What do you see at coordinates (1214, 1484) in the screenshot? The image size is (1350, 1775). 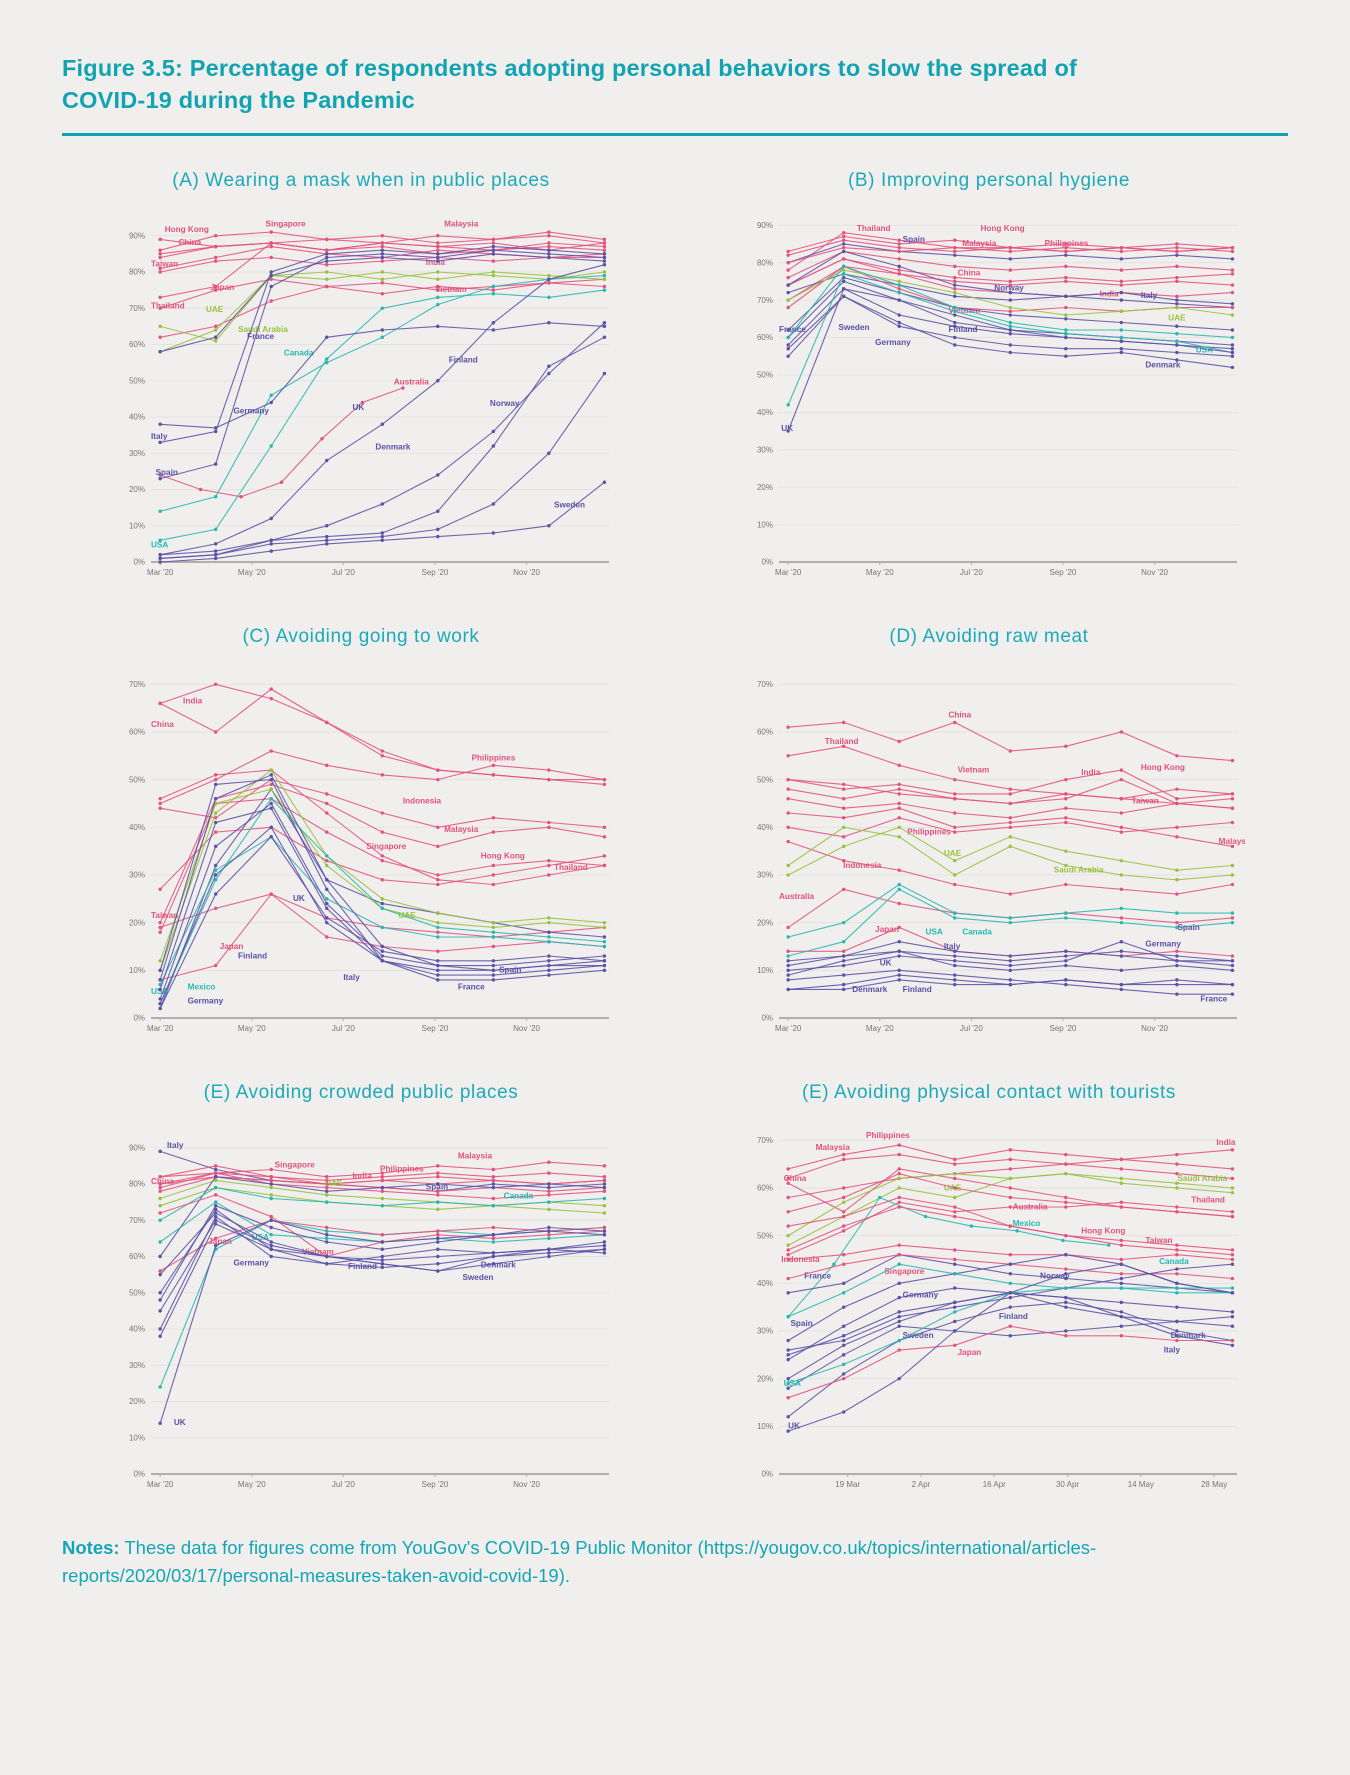 I see `svg-text: 28 May` at bounding box center [1214, 1484].